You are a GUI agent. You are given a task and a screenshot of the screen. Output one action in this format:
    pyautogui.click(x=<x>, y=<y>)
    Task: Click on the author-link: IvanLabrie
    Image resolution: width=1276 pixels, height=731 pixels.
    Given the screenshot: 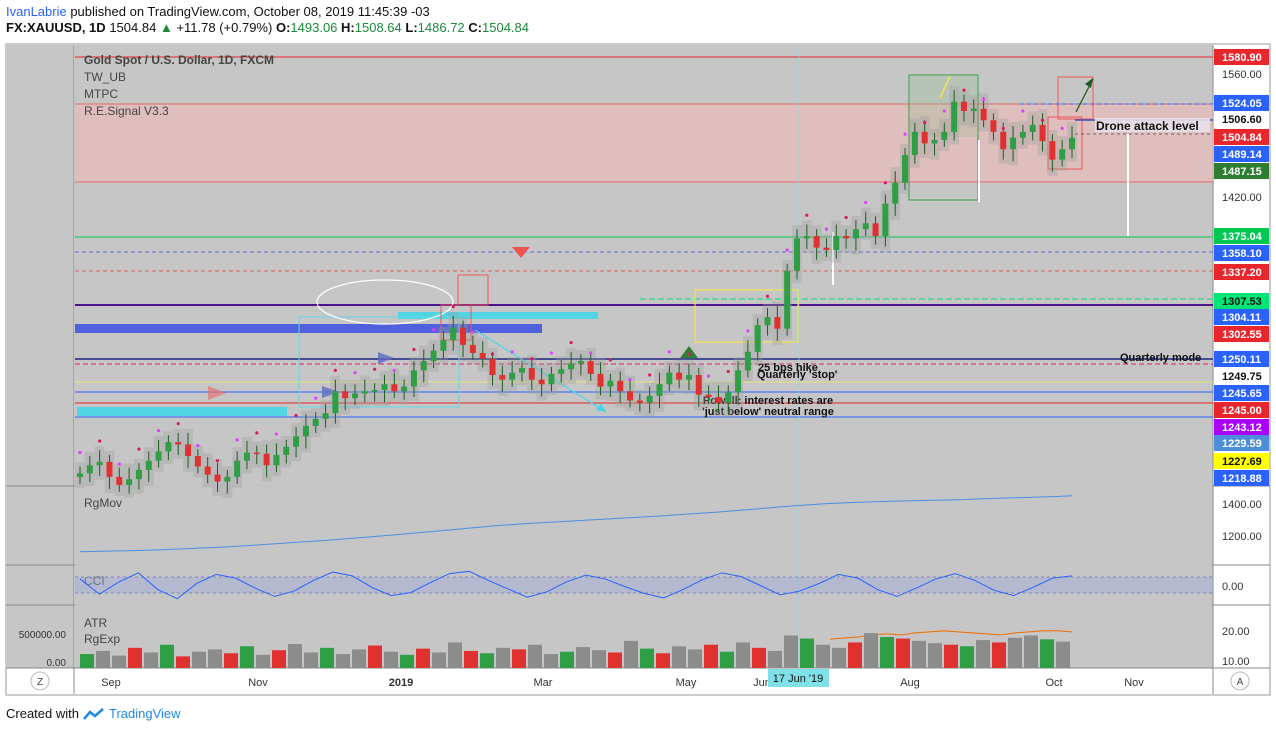 What is the action you would take?
    pyautogui.click(x=36, y=11)
    